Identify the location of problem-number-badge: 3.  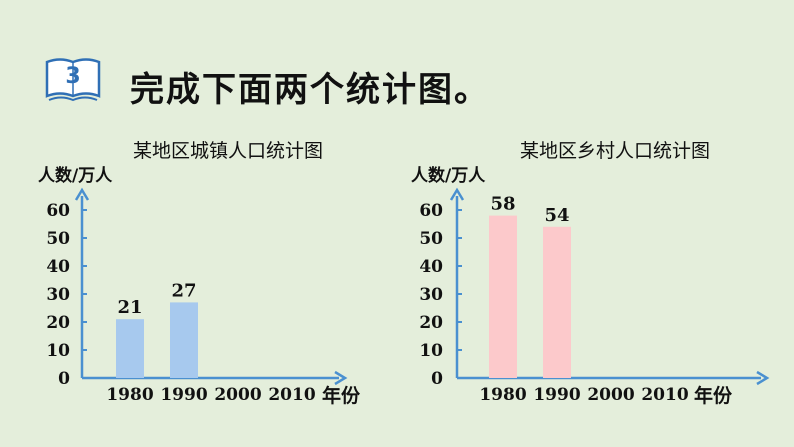
(73, 79).